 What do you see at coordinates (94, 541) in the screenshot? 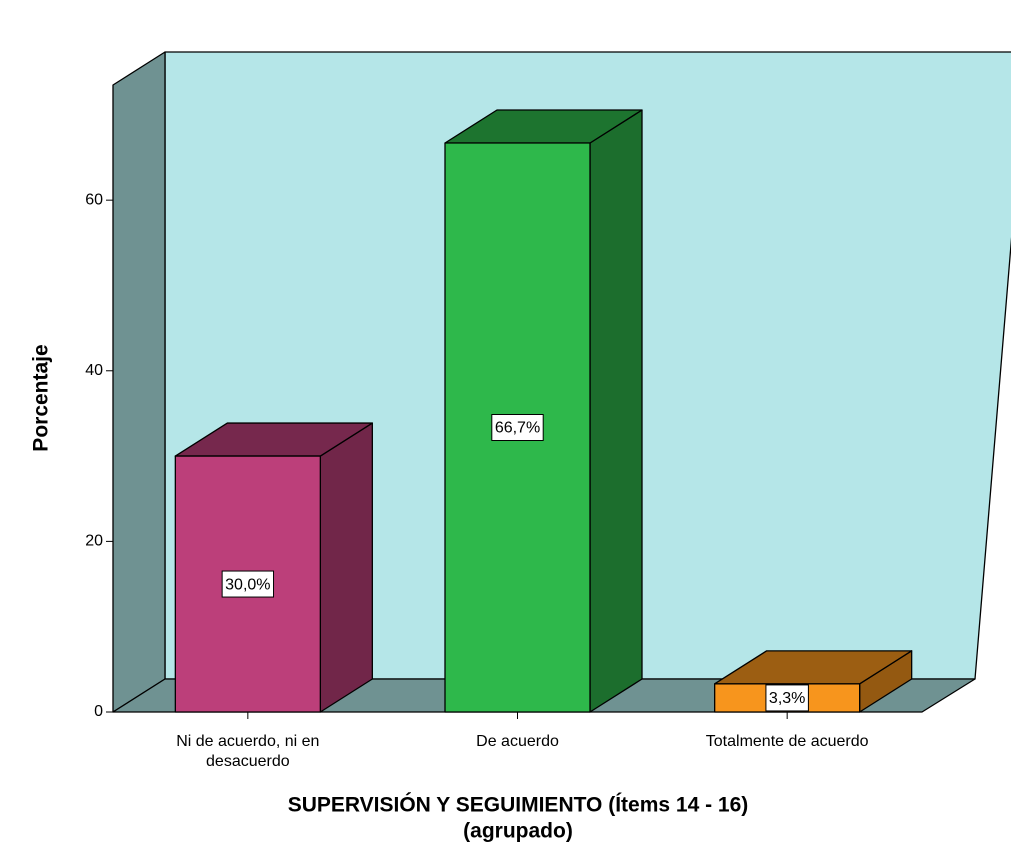
I see `y-tick-label: 20` at bounding box center [94, 541].